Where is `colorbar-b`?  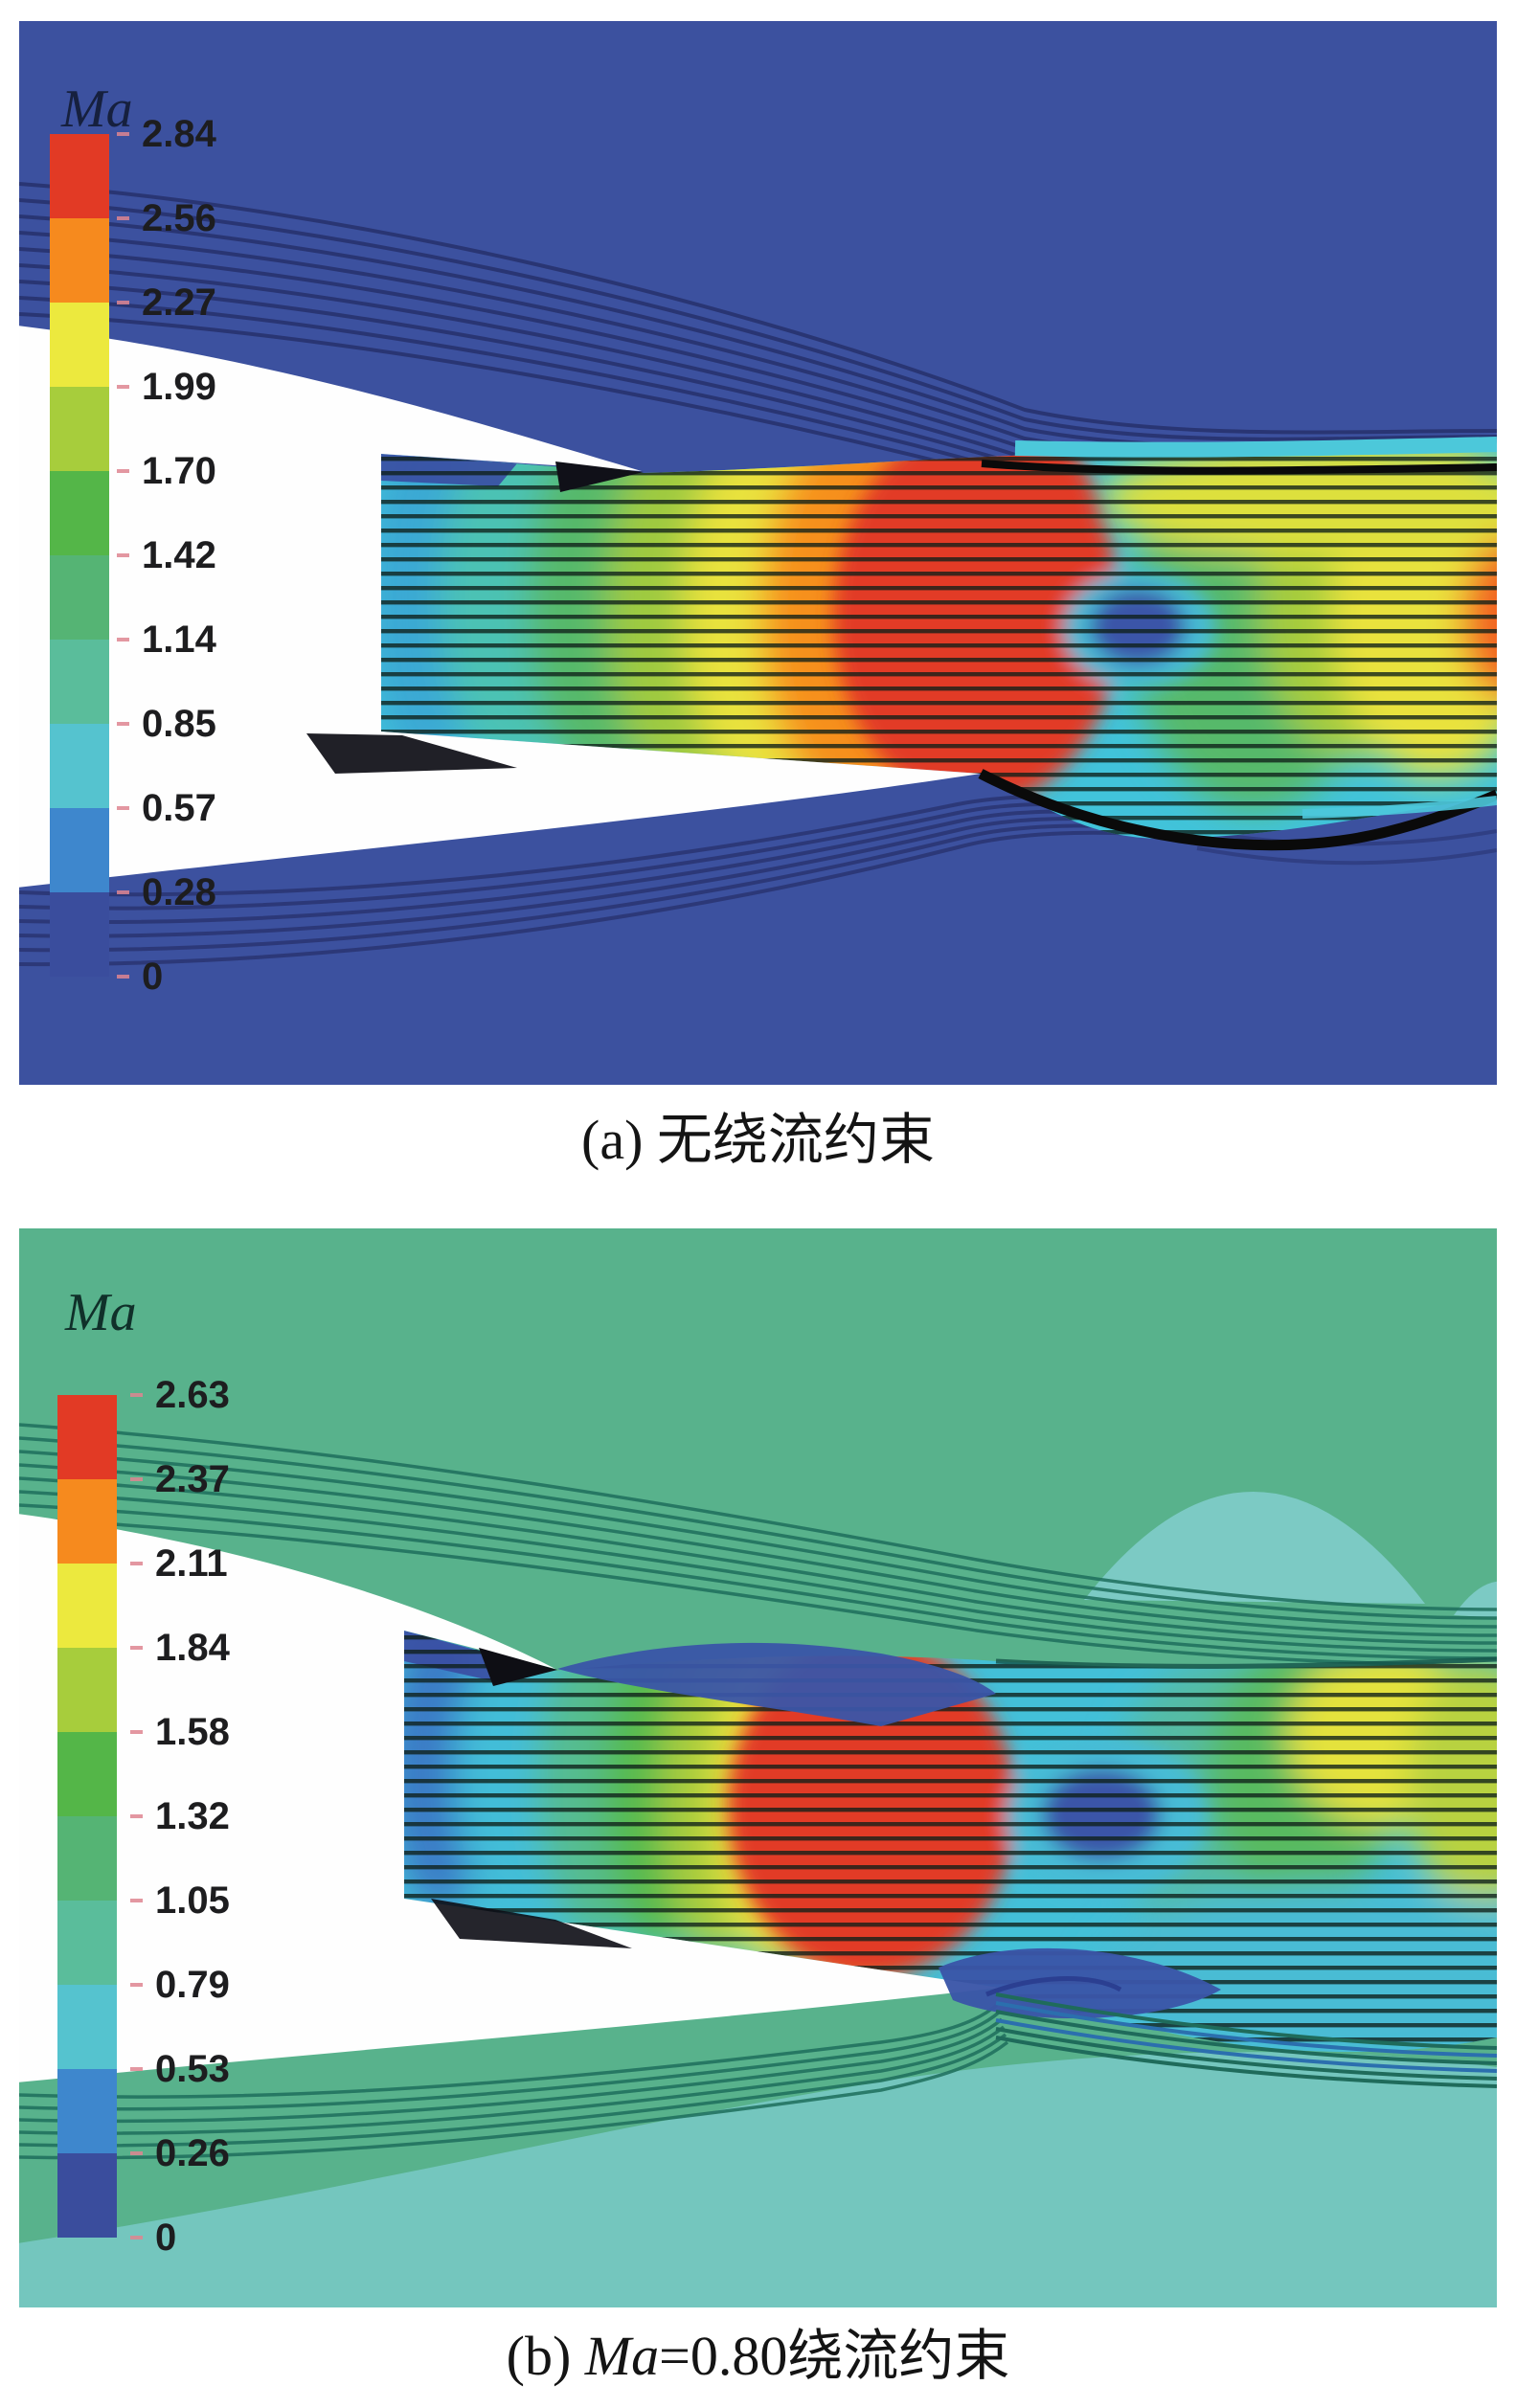
colorbar-b is located at coordinates (87, 1816).